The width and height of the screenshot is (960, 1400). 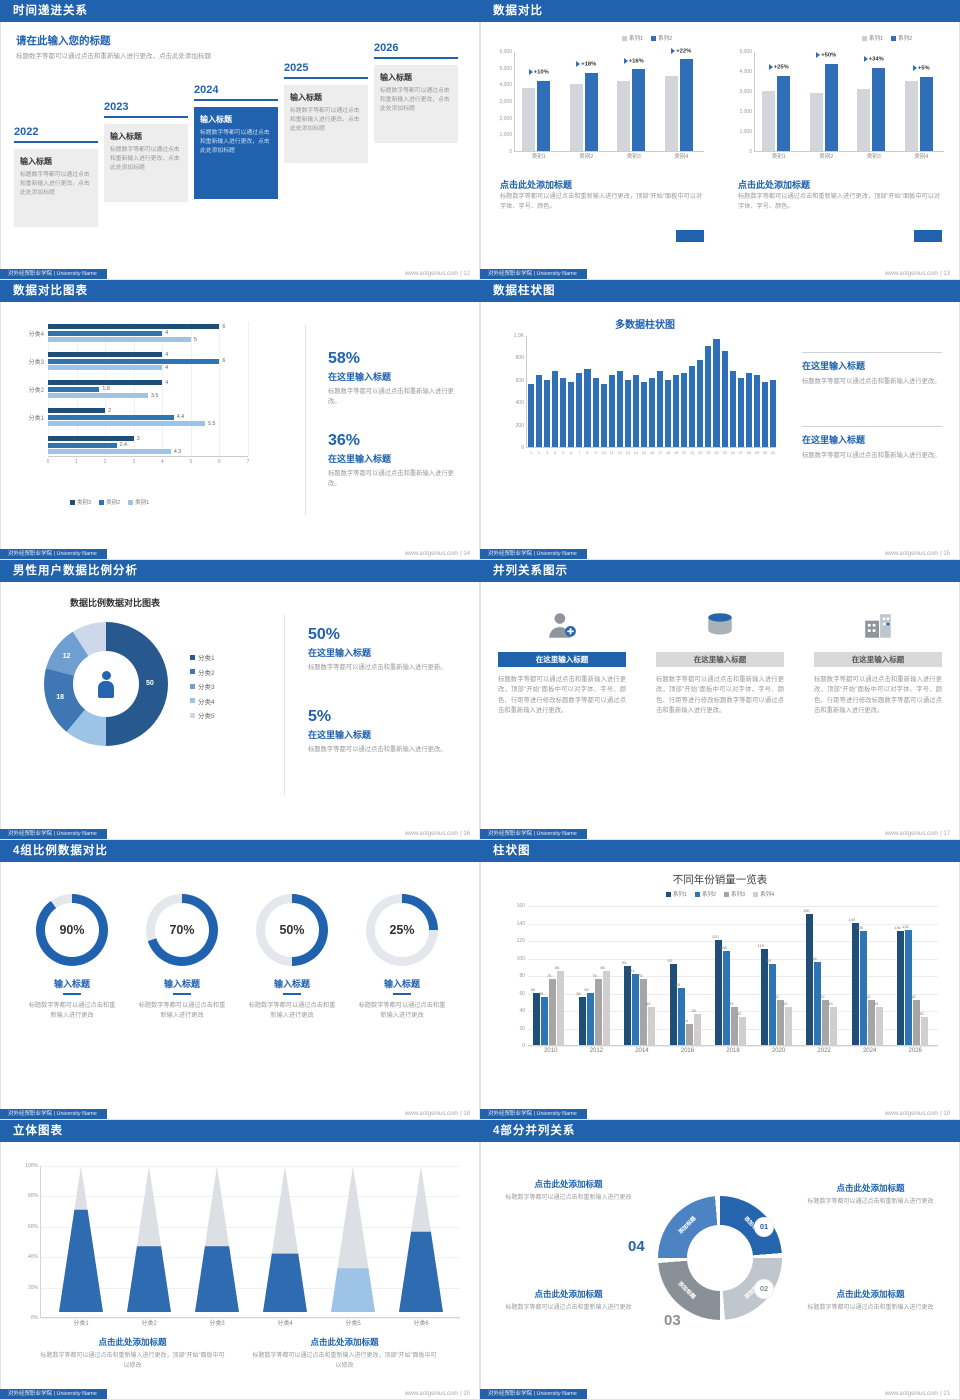 What do you see at coordinates (688, 980) in the screenshot?
I see `bar-group: 93 65 24 35 2016` at bounding box center [688, 980].